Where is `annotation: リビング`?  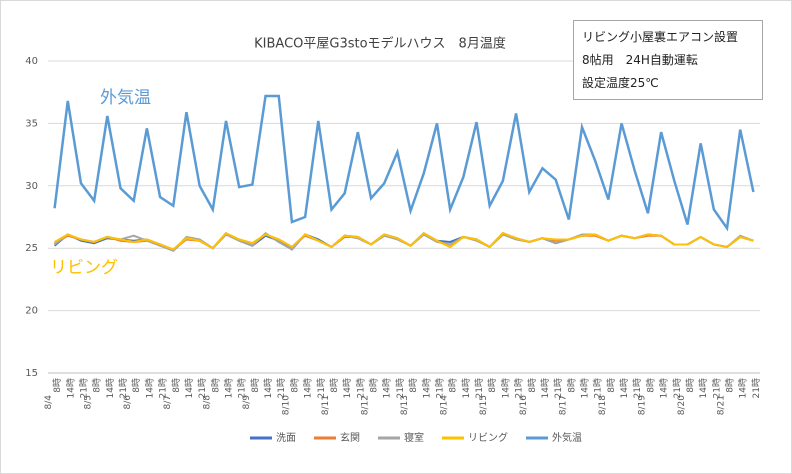
annotation: リビング is located at coordinates (84, 268).